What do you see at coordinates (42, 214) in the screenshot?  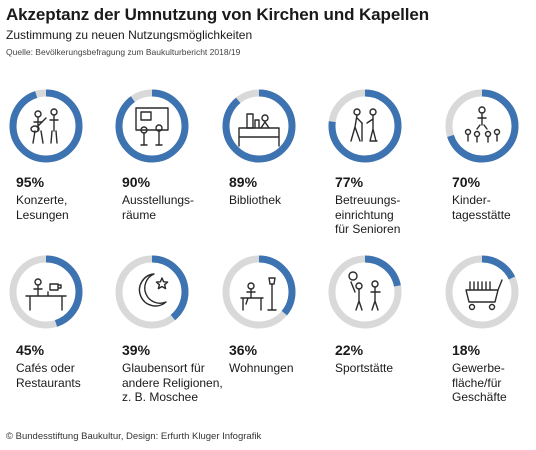 I see `category-label-line: Lesungen` at bounding box center [42, 214].